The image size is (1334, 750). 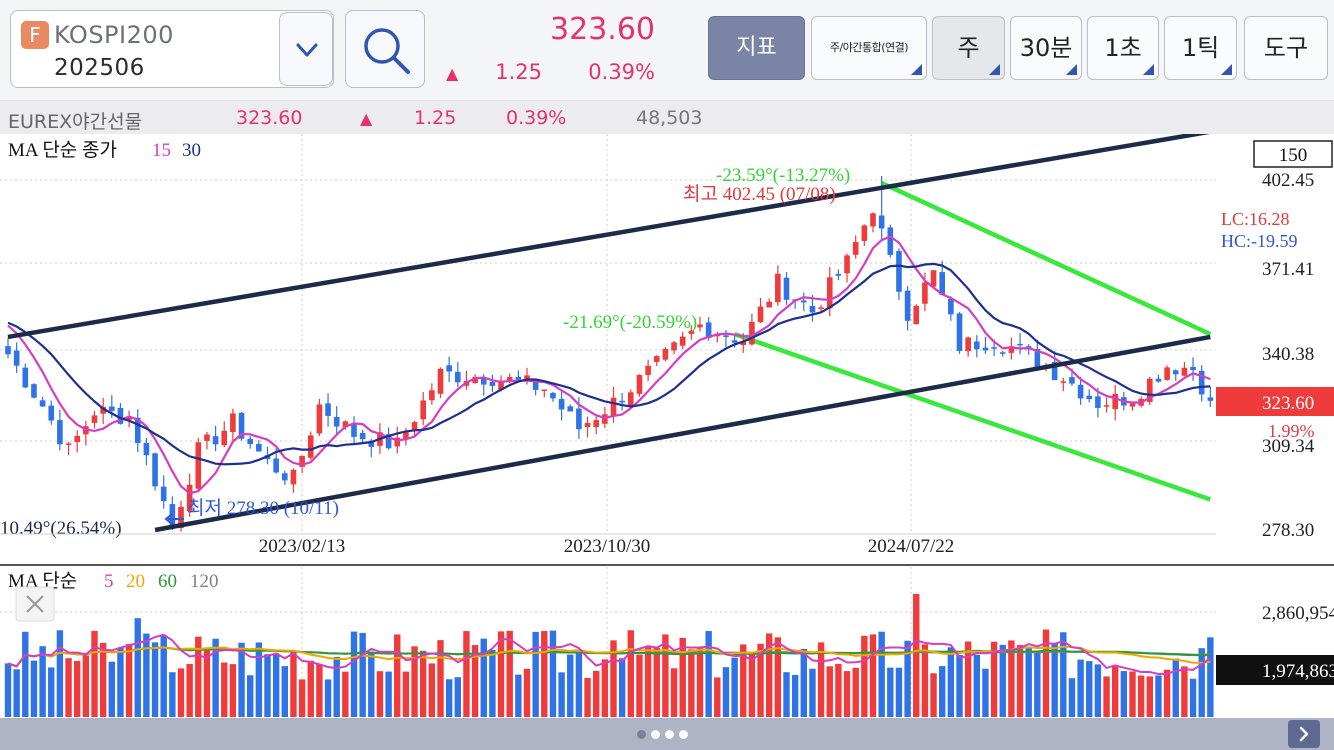 I want to click on high-annotation: 최고 402.45 (07/08), so click(x=759, y=194).